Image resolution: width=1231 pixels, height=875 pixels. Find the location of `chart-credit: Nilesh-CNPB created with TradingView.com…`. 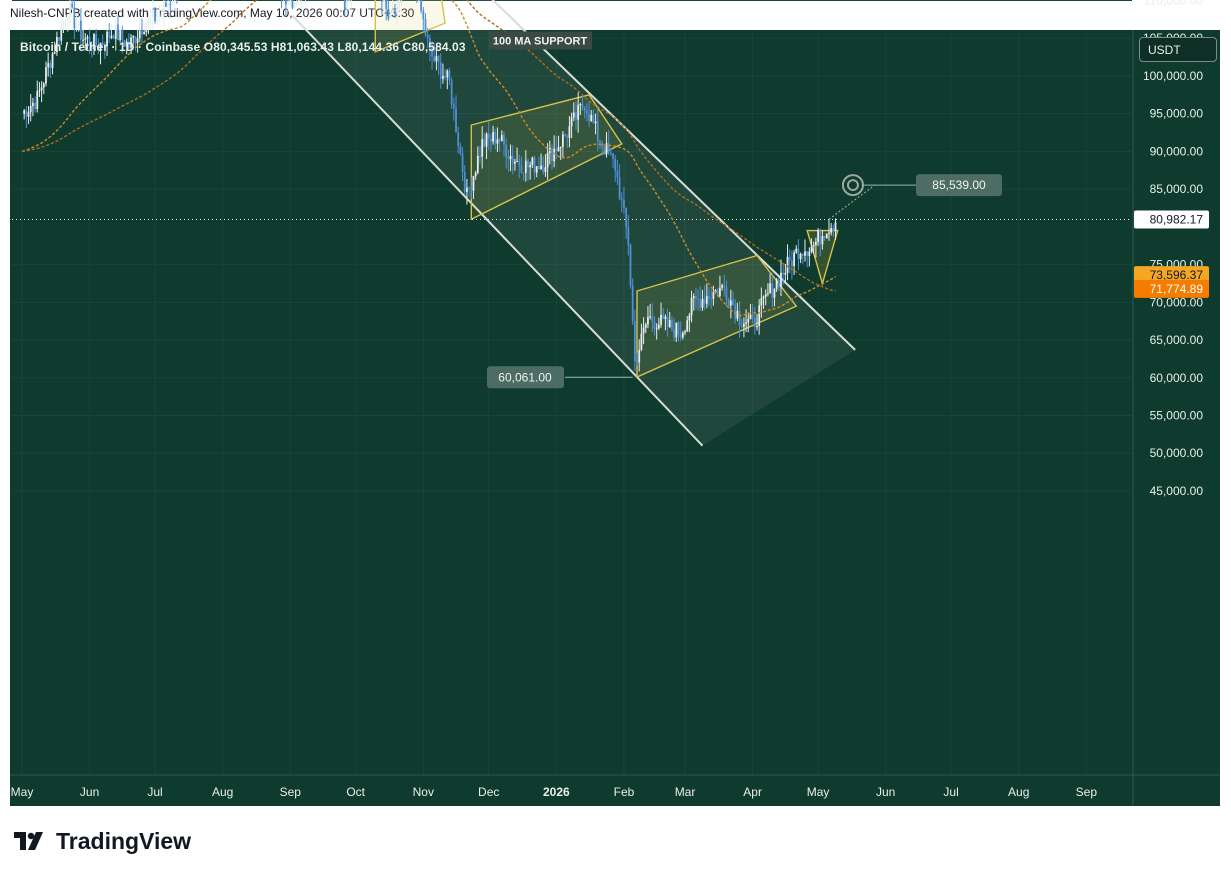

chart-credit: Nilesh-CNPB created with TradingView.com… is located at coordinates (212, 13).